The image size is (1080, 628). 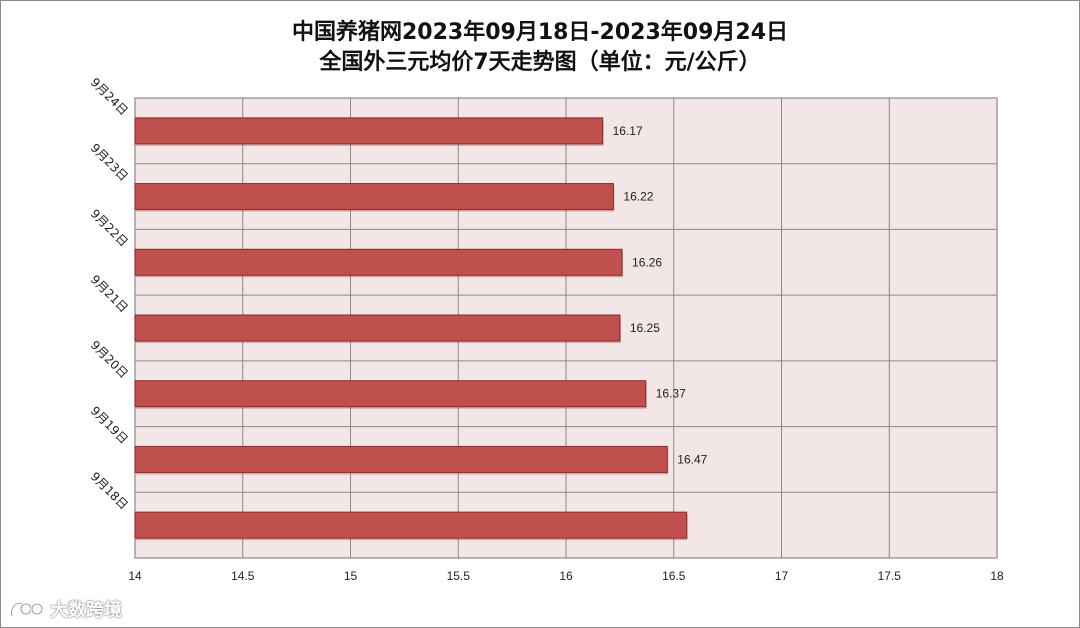 I want to click on x-tick-label: 16, so click(x=566, y=576).